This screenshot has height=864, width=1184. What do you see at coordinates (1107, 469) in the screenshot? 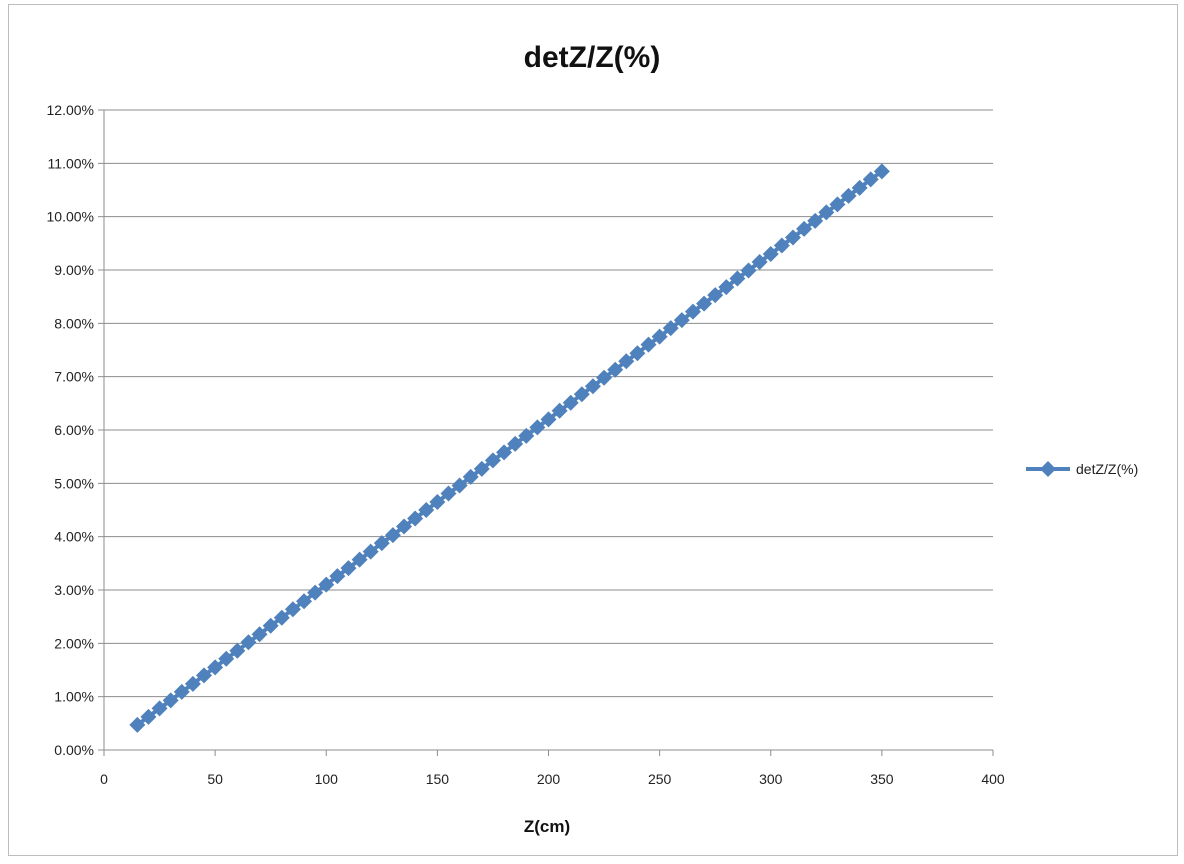
I see `legend-label: detZ/Z(%)` at bounding box center [1107, 469].